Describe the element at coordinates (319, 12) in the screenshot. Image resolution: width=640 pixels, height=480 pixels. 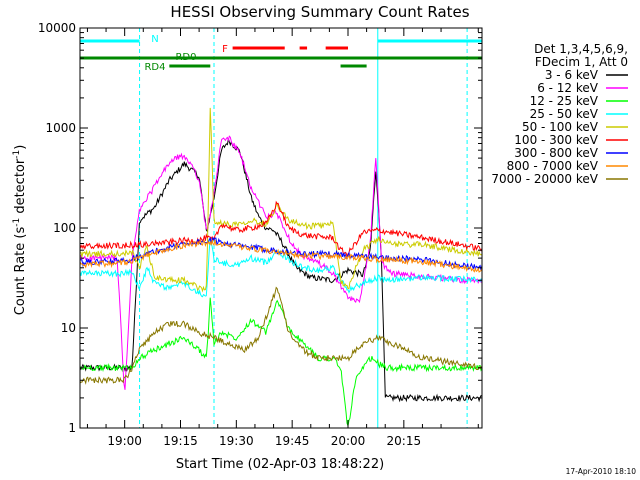
I see `chart-title: HESSI Observing Summary Count Rates` at that location.